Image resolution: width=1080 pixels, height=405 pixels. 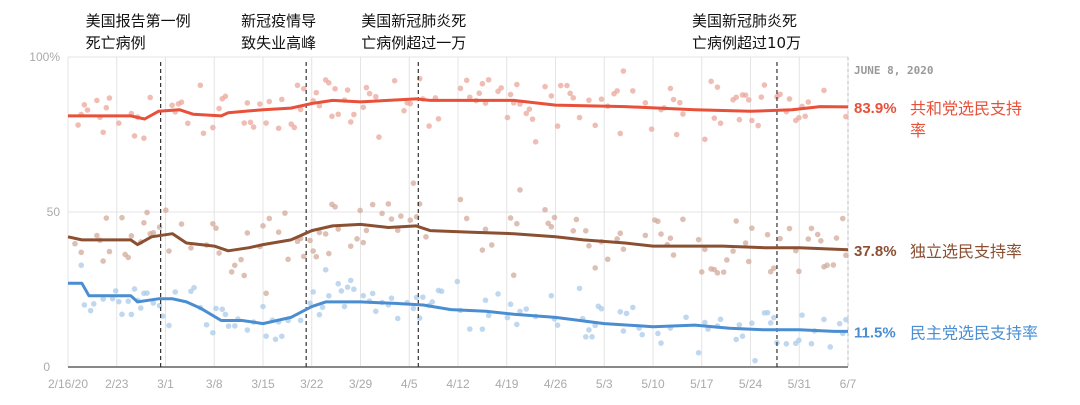 What do you see at coordinates (893, 70) in the screenshot?
I see `date-label: JUNE 8, 2020` at bounding box center [893, 70].